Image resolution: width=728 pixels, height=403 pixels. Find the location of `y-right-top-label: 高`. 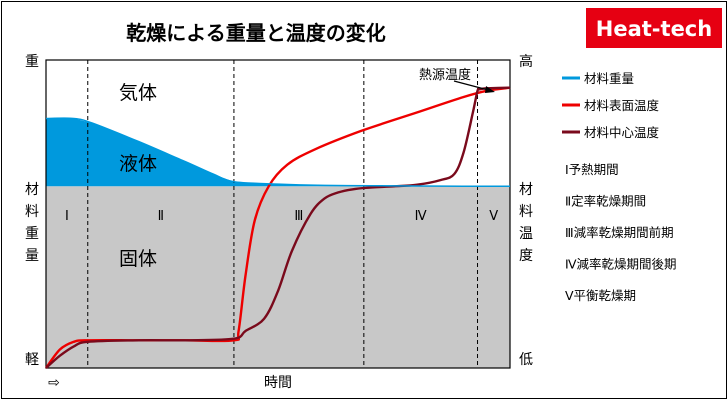

y-right-top-label: 高 is located at coordinates (526, 61).